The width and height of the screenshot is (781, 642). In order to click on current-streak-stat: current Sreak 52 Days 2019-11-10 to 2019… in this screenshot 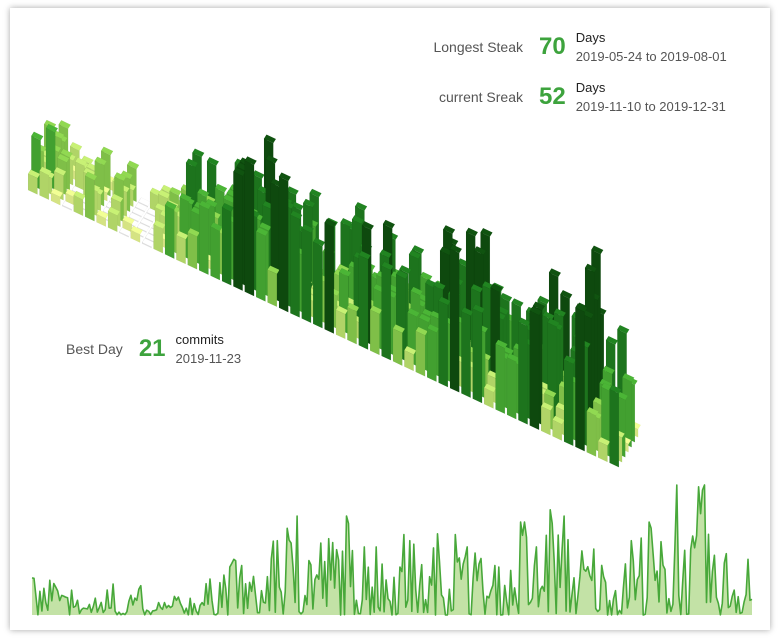, I will do `click(568, 97)`.